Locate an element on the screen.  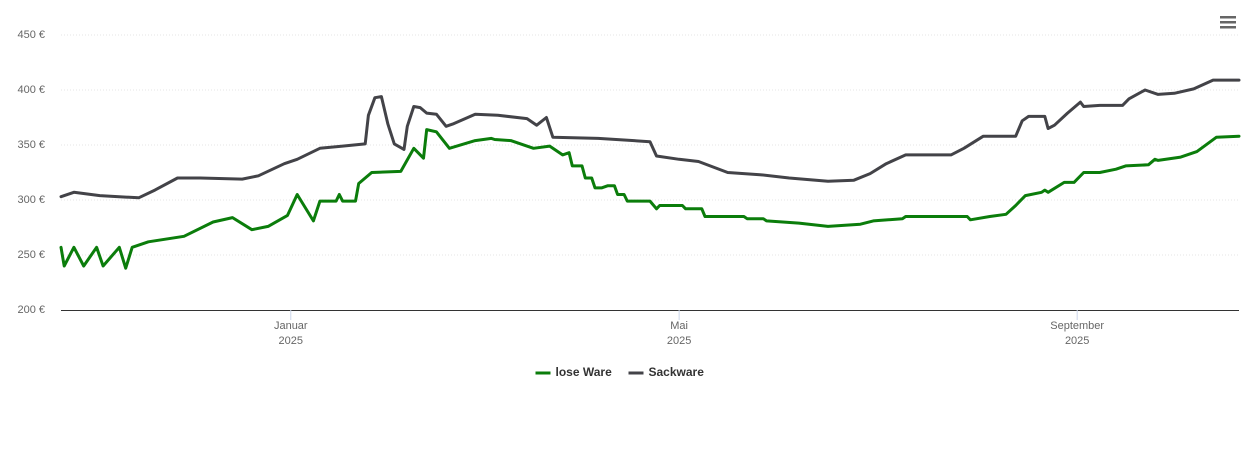
x-tick-label: September is located at coordinates (1077, 326).